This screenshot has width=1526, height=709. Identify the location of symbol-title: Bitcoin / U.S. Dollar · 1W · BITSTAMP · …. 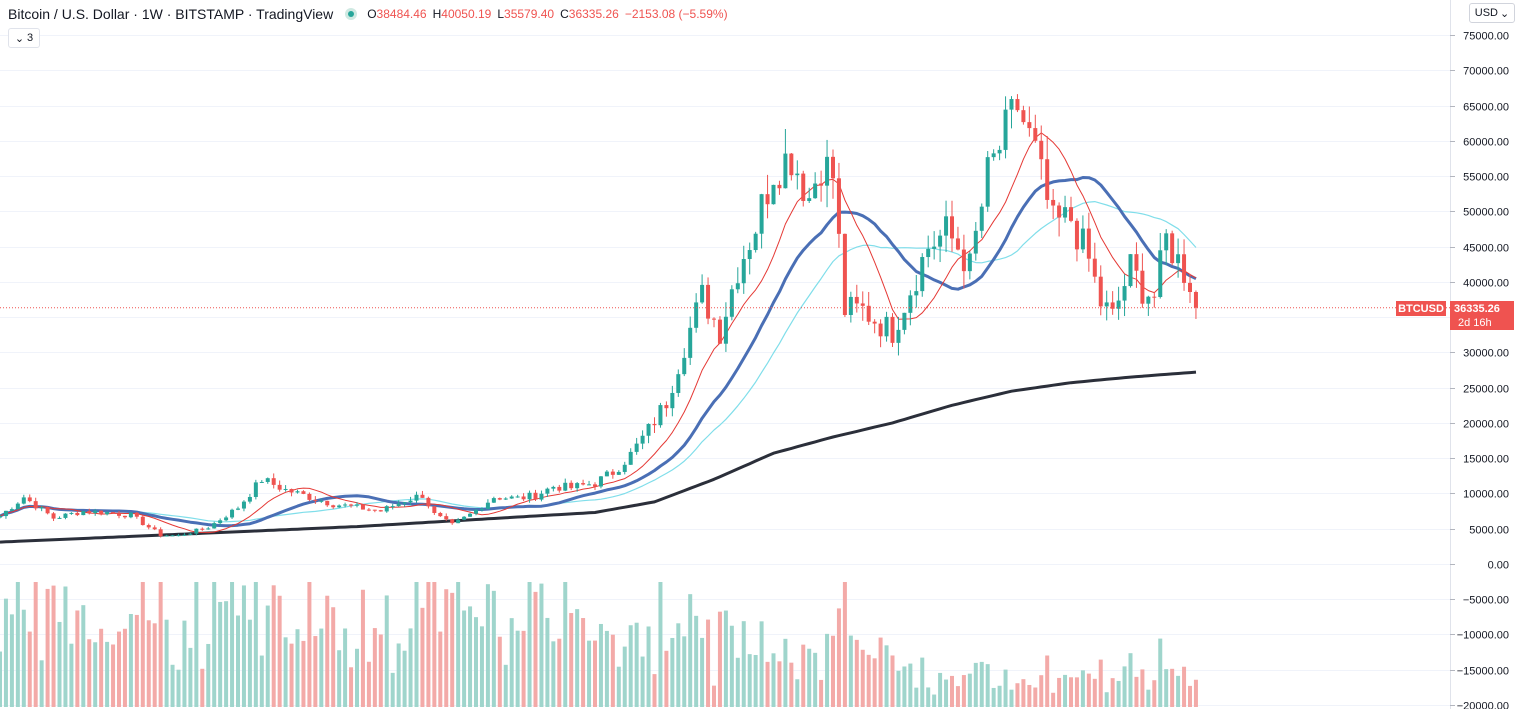
(171, 14).